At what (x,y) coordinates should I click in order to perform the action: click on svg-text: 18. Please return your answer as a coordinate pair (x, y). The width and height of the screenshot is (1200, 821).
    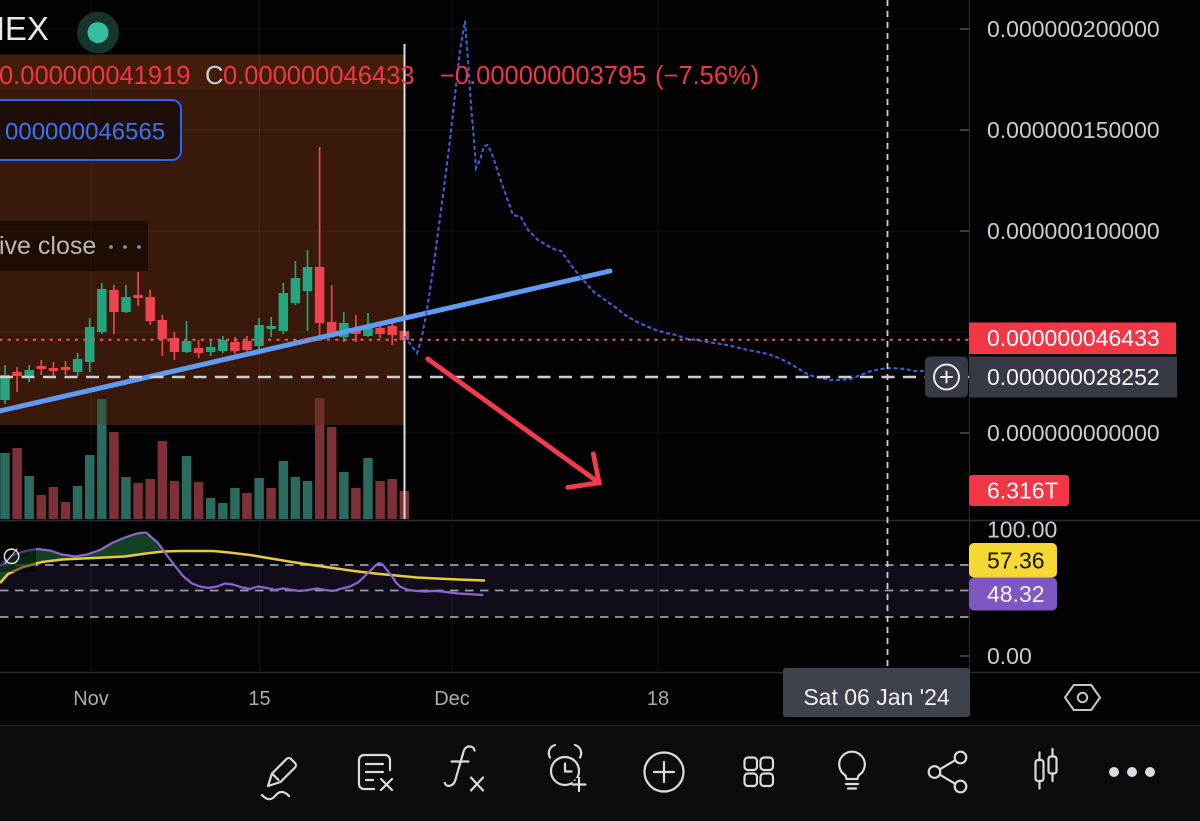
    Looking at the image, I should click on (658, 699).